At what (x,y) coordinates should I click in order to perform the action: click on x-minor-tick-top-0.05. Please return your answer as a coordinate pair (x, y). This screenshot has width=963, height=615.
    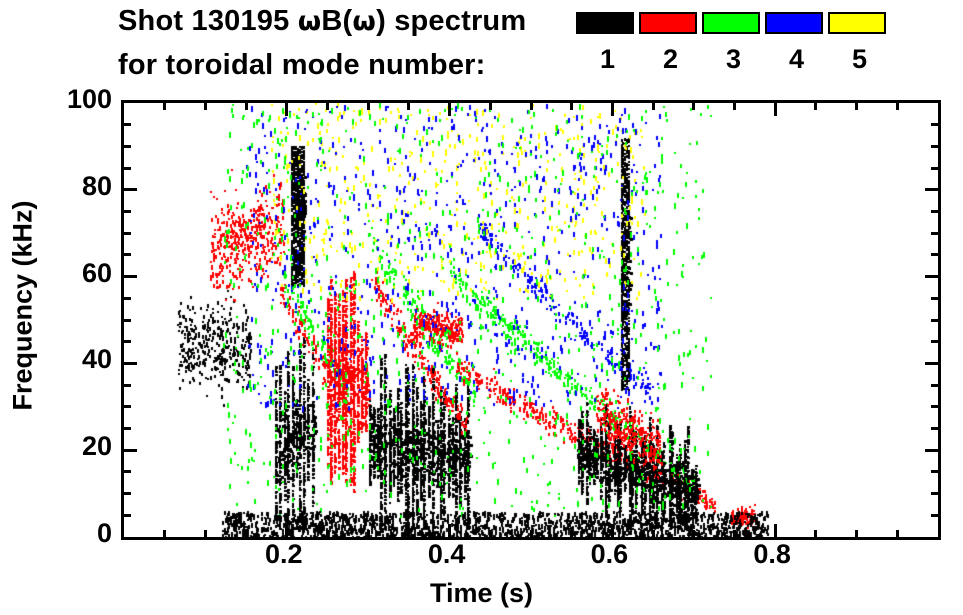
    Looking at the image, I should click on (165, 106).